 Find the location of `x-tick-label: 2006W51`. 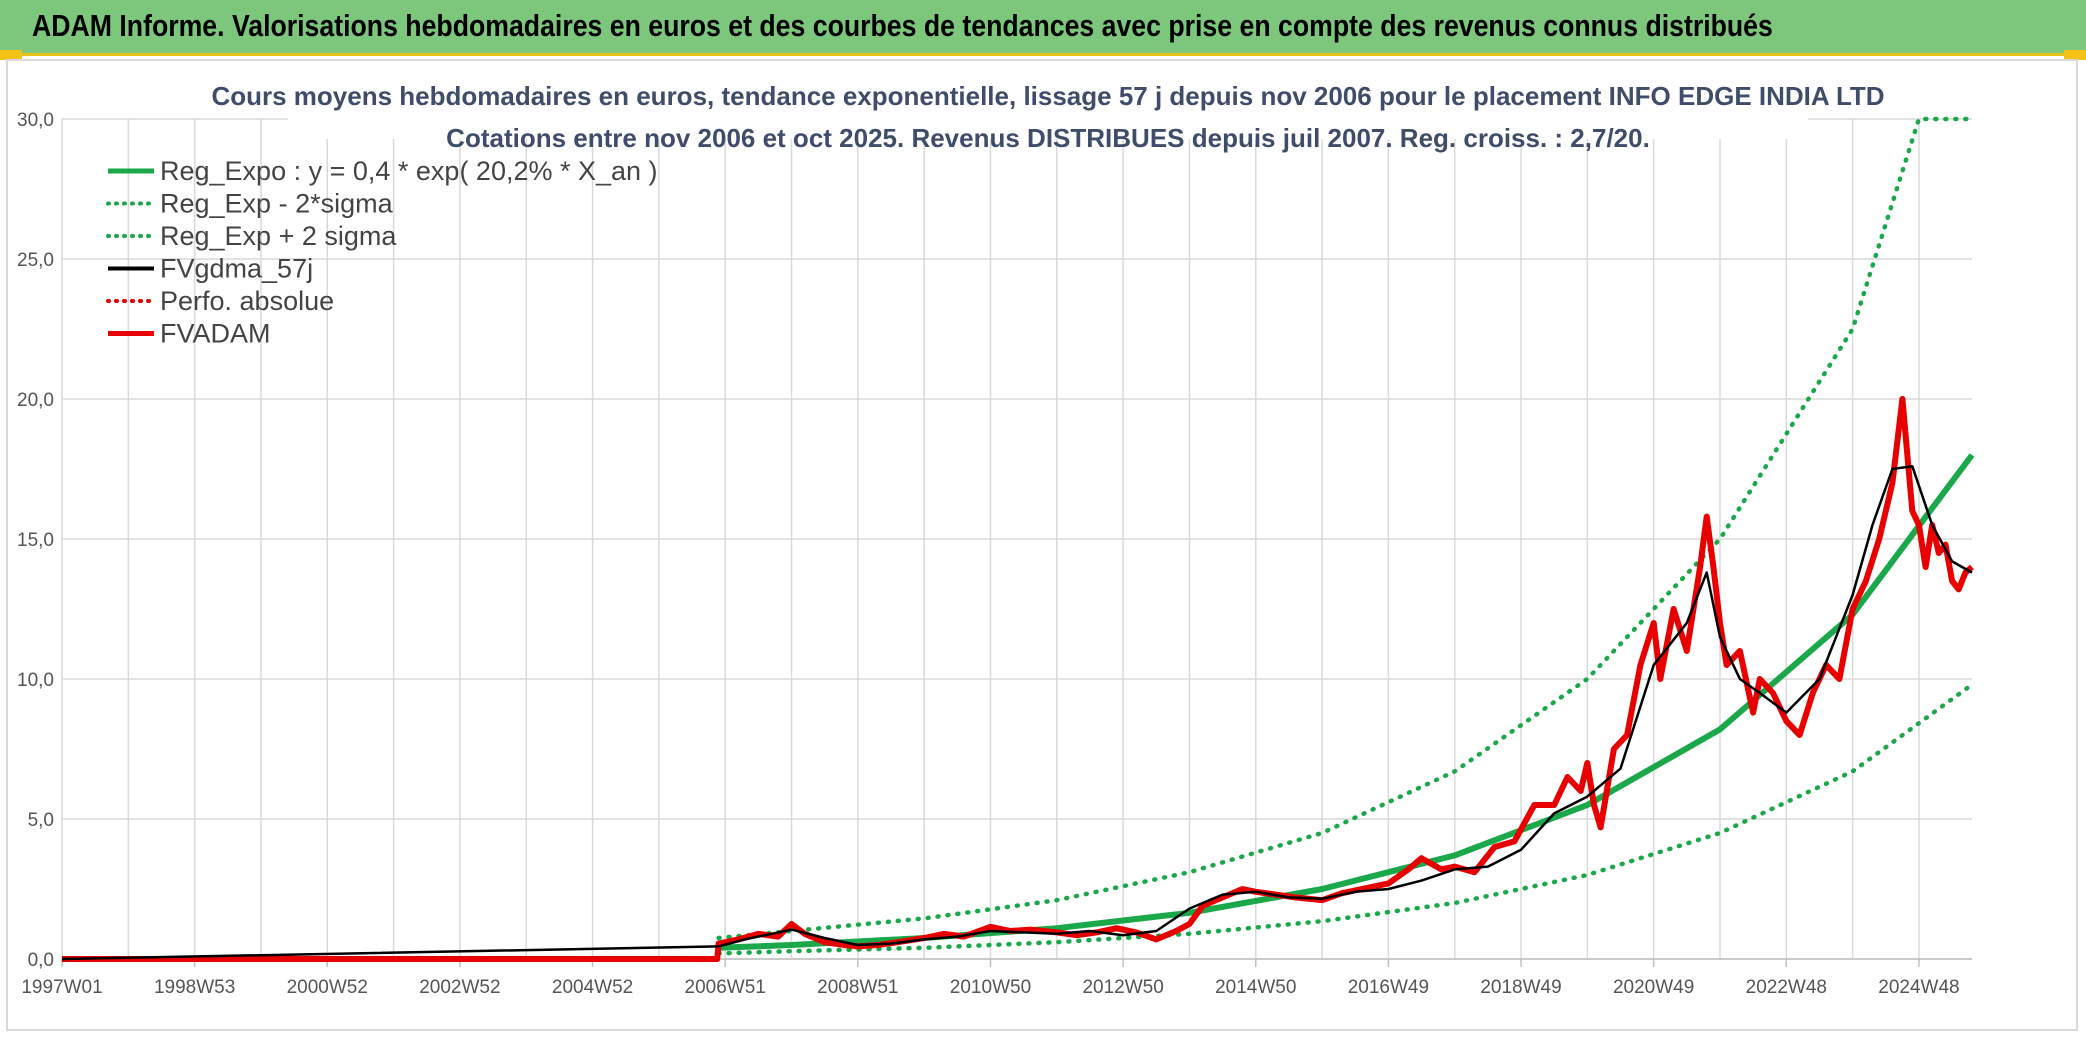

x-tick-label: 2006W51 is located at coordinates (725, 987).